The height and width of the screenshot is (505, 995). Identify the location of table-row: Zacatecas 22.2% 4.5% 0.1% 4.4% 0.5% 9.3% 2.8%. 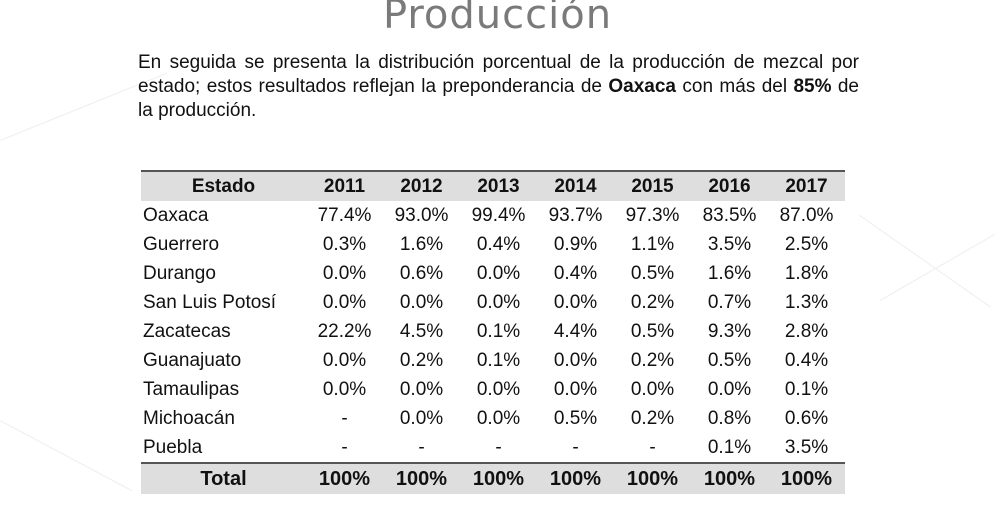
(493, 331).